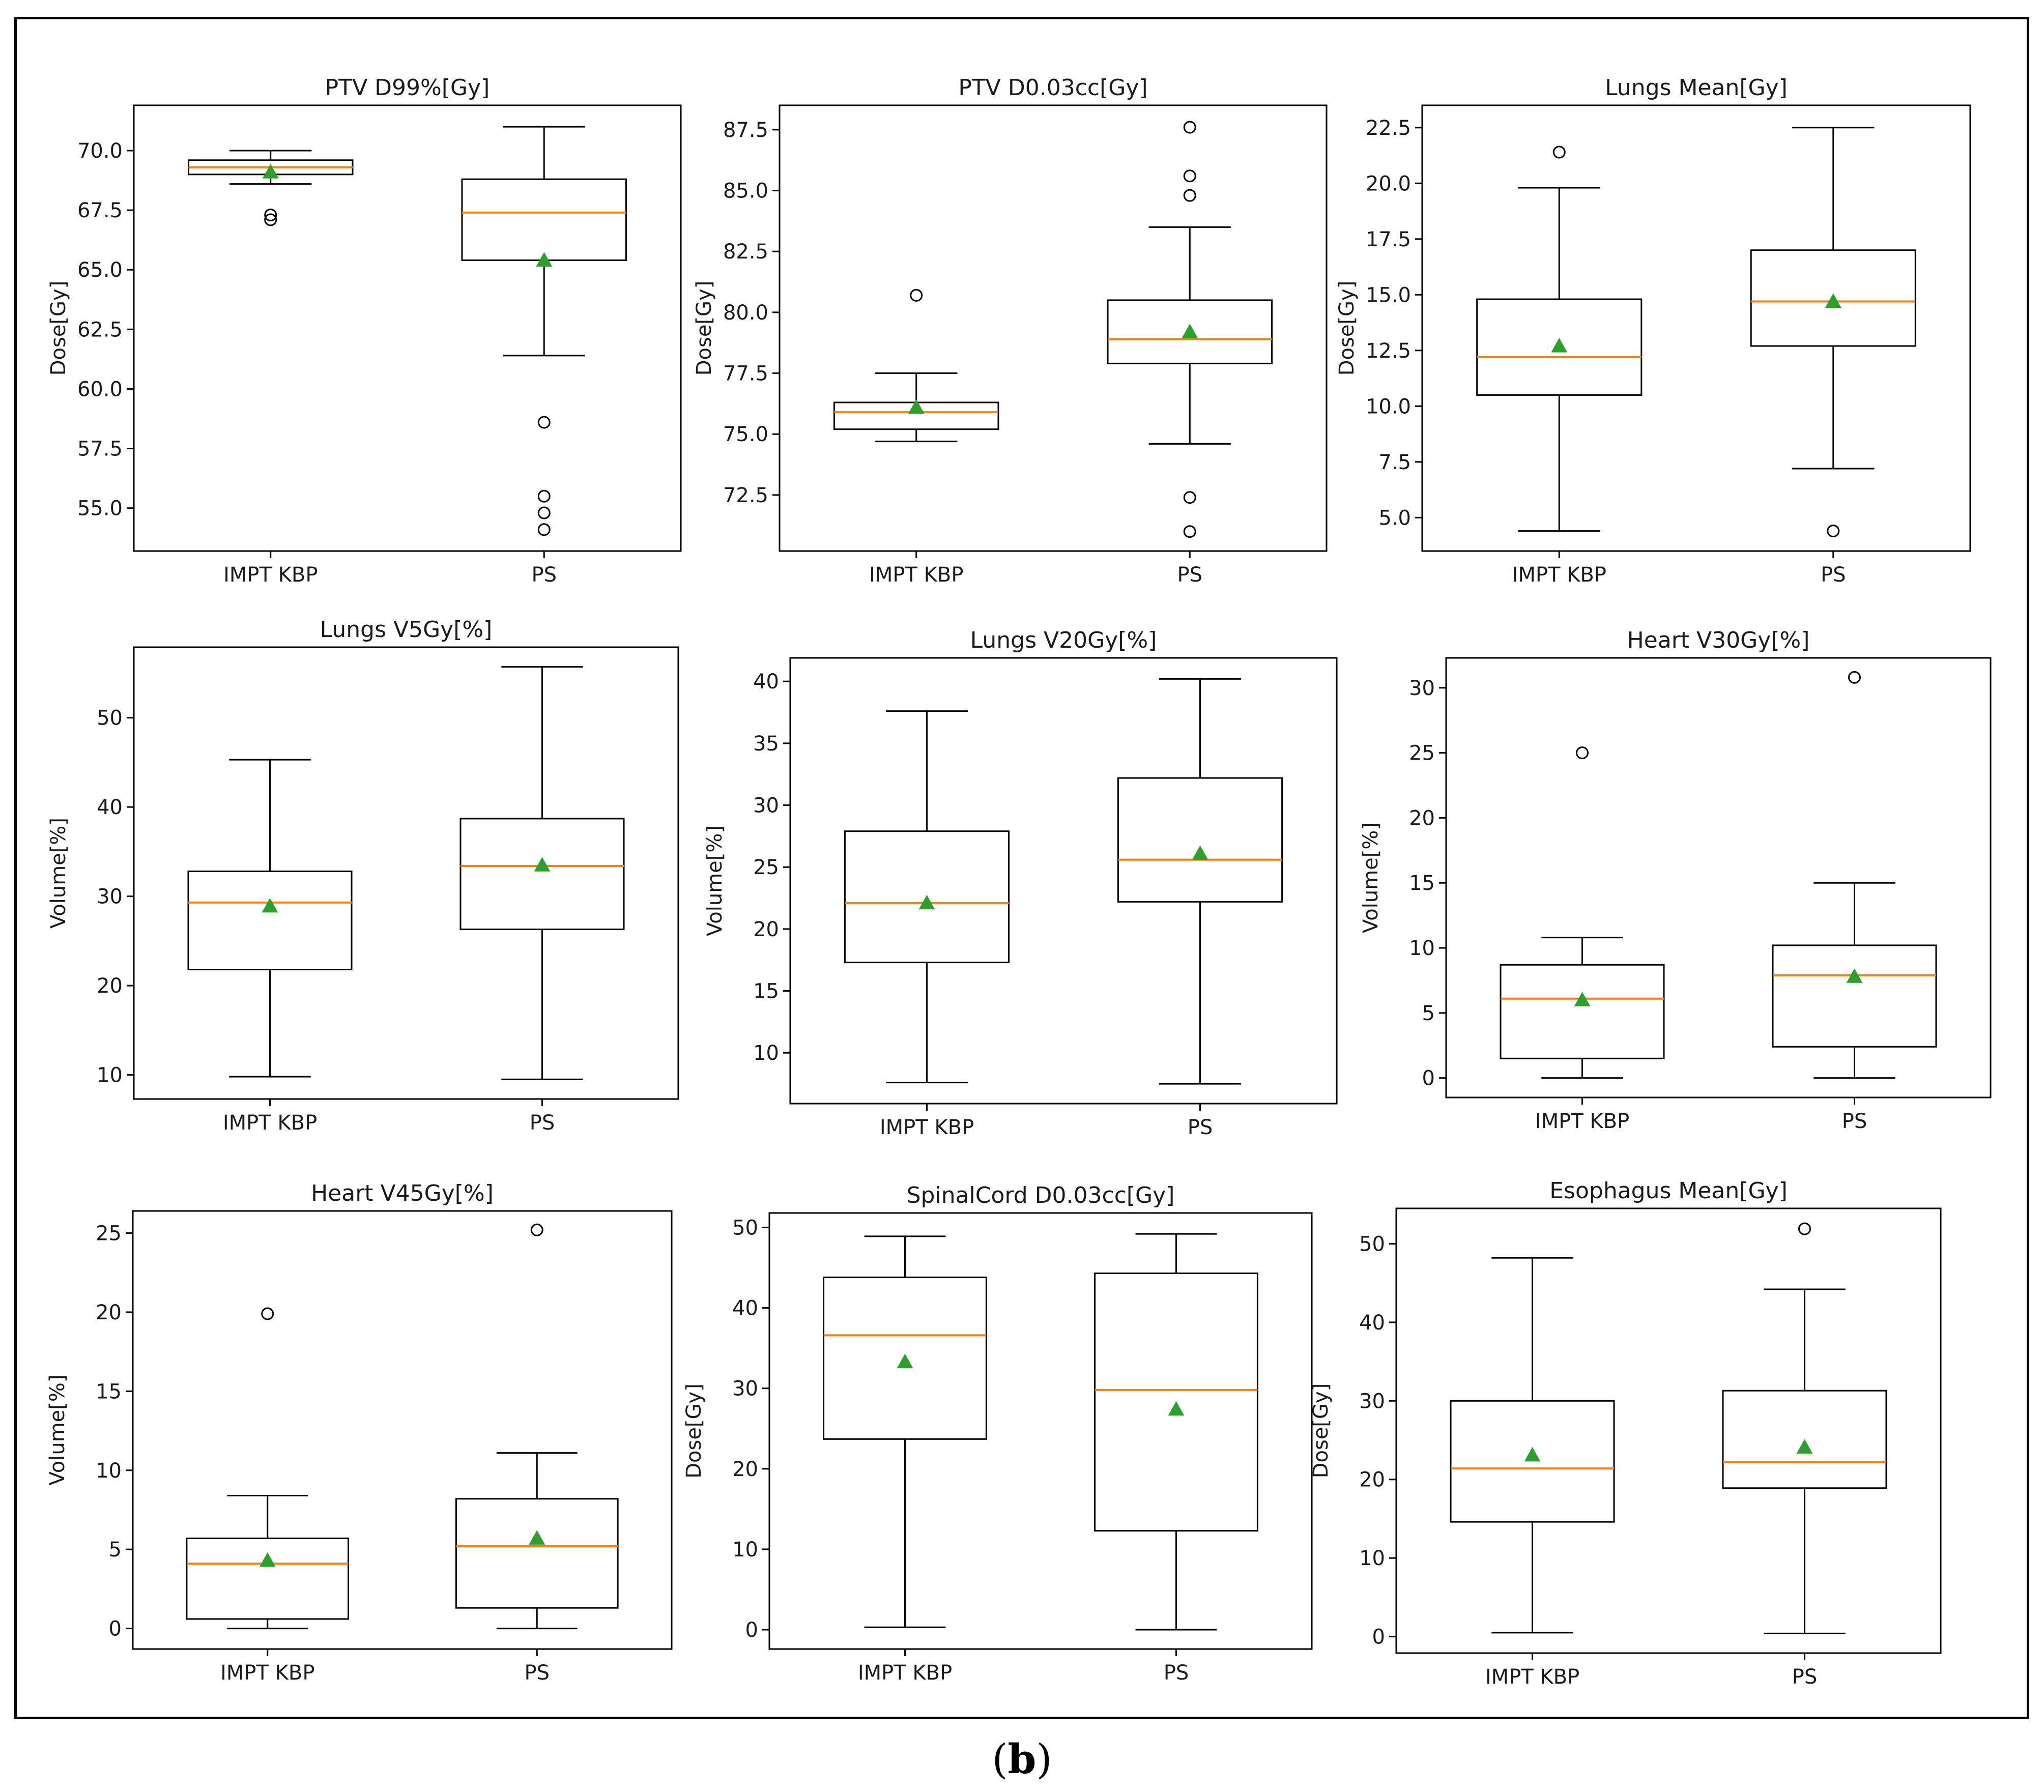 The height and width of the screenshot is (1792, 2044). I want to click on caption-letter: b, so click(1022, 1759).